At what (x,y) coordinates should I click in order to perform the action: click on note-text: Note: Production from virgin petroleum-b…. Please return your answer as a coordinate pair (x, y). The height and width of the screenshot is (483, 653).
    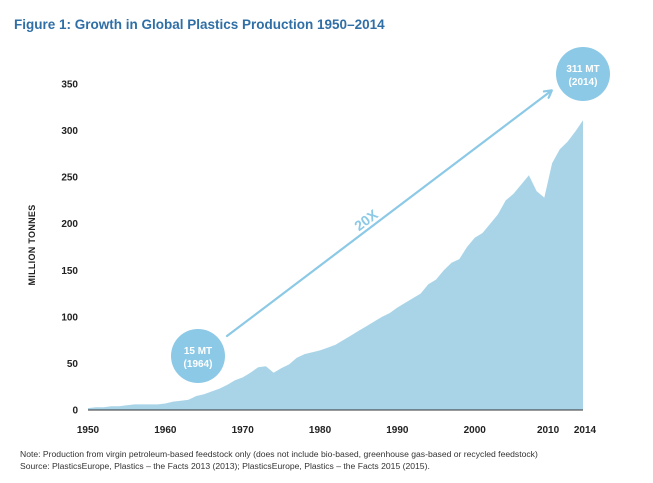
    Looking at the image, I should click on (279, 454).